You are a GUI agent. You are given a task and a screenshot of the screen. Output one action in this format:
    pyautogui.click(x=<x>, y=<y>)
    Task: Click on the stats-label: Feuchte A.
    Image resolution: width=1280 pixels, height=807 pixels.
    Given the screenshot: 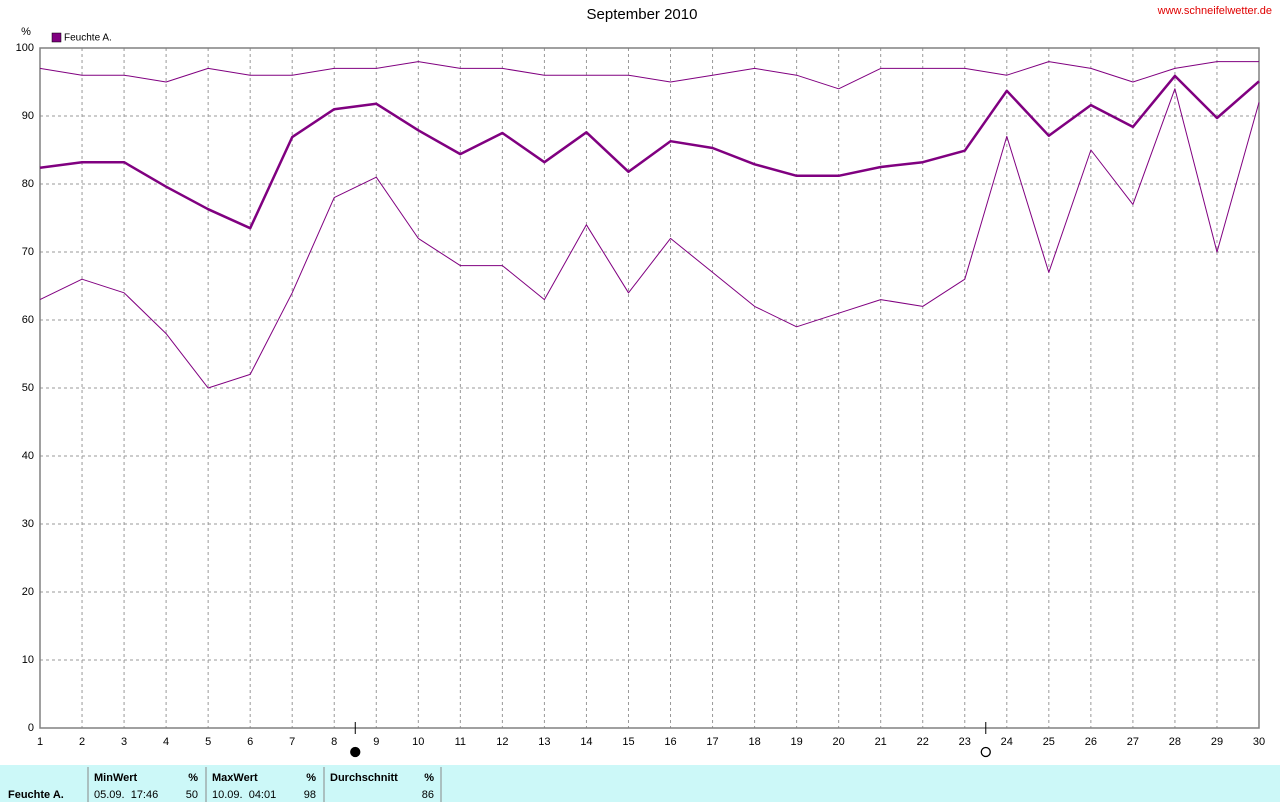 What is the action you would take?
    pyautogui.click(x=36, y=795)
    